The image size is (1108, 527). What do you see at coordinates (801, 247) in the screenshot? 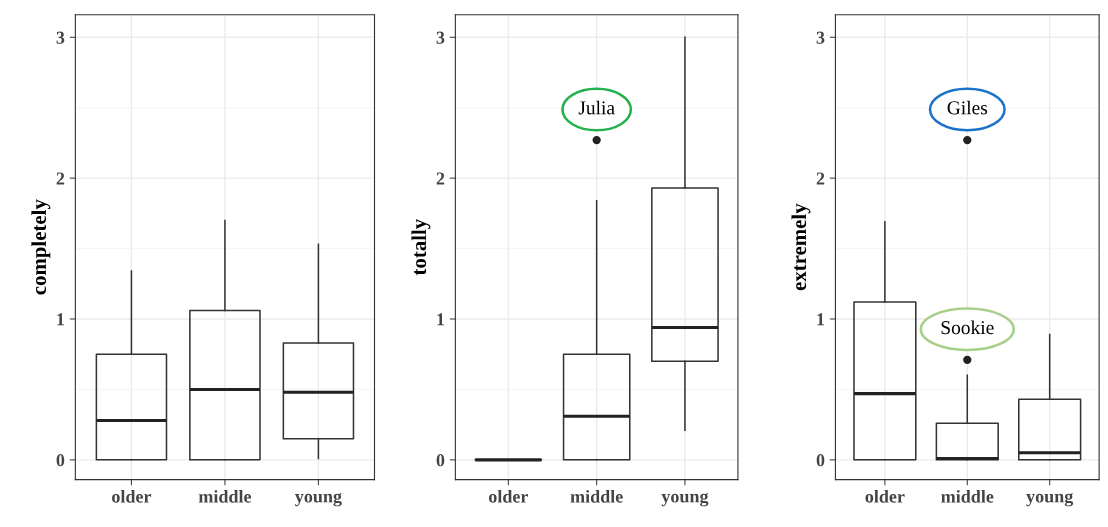
I see `y-axis-title: extremely` at bounding box center [801, 247].